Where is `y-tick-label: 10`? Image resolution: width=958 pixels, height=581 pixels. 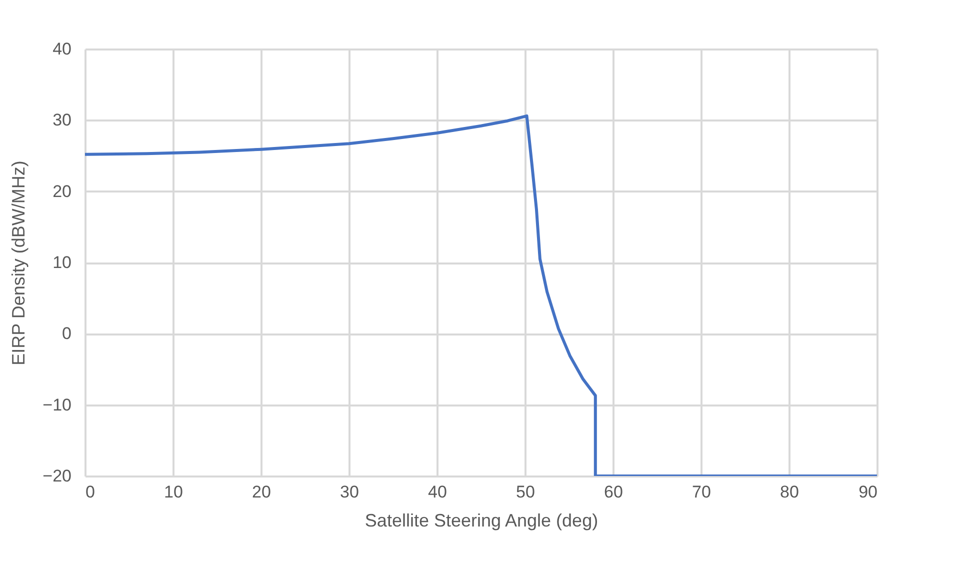 y-tick-label: 10 is located at coordinates (62, 262).